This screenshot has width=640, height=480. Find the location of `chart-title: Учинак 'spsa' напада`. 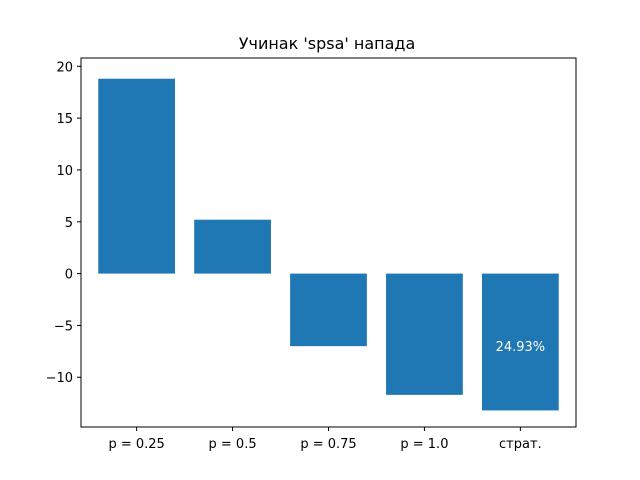

chart-title: Учинак 'spsa' напада is located at coordinates (327, 43).